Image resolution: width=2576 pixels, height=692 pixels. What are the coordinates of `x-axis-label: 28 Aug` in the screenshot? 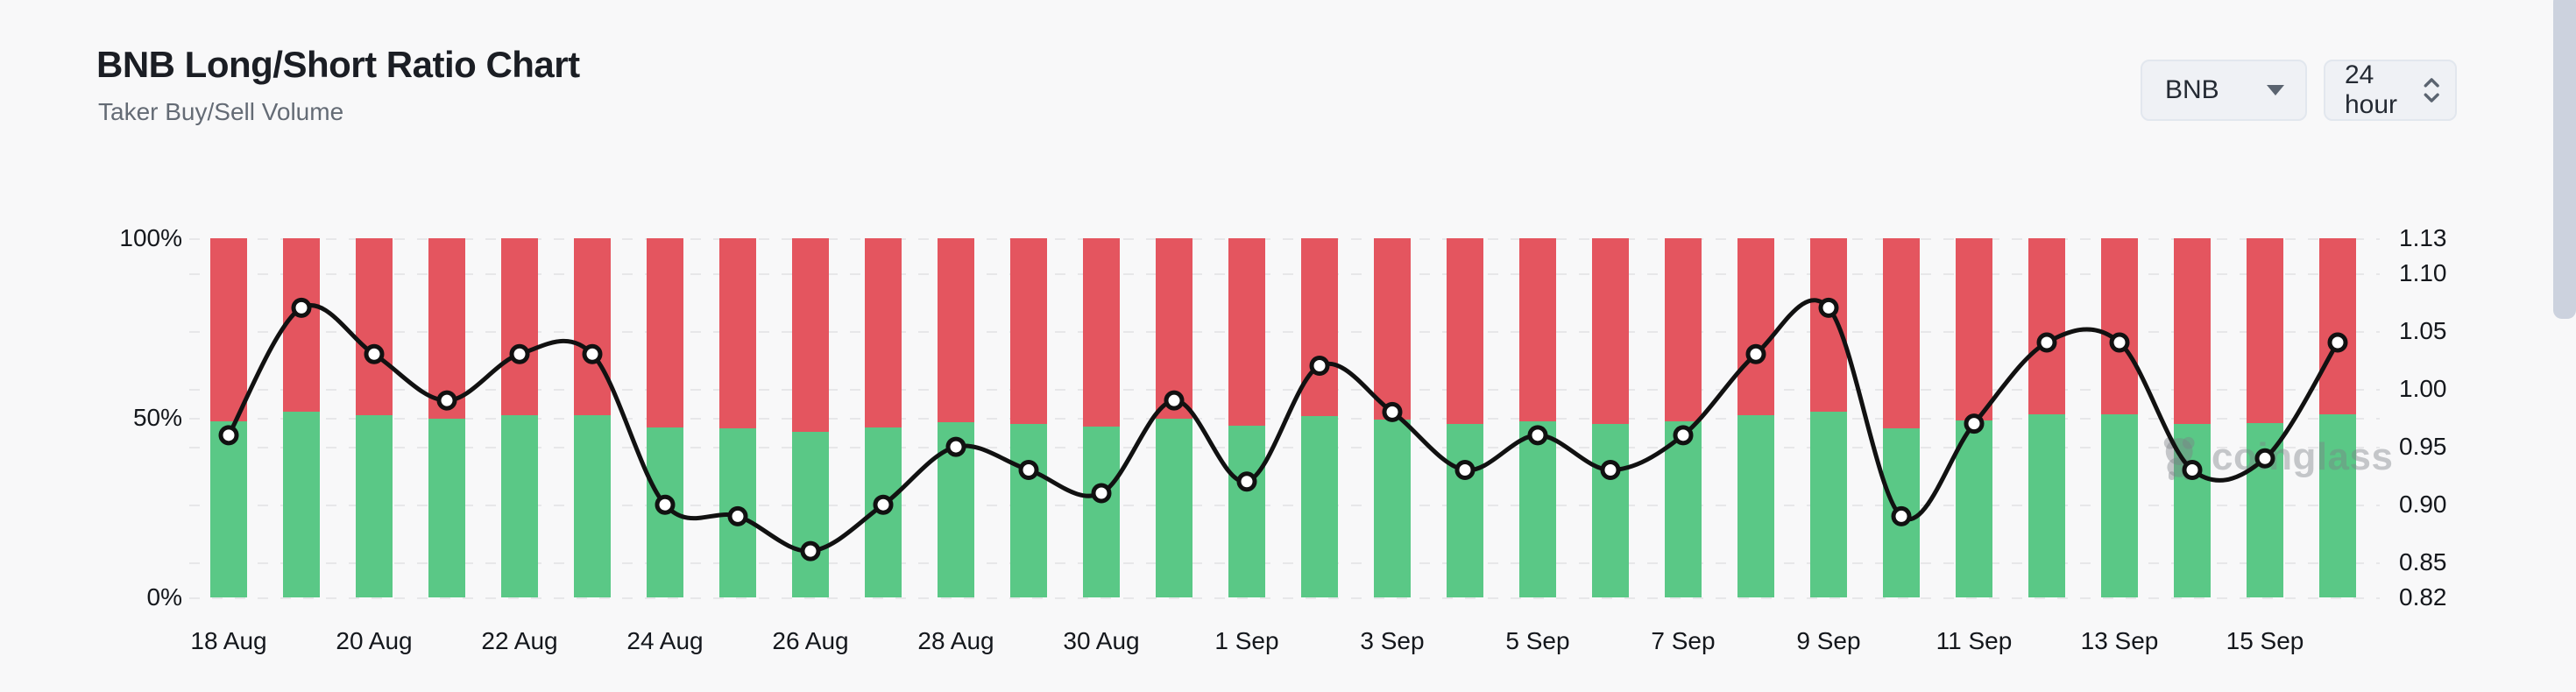 It's located at (955, 640).